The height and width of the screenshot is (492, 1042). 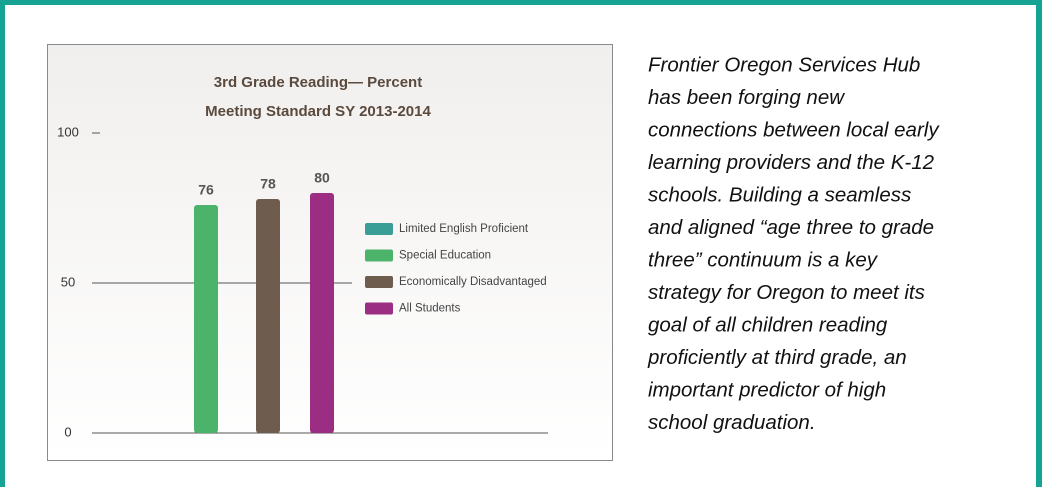 I want to click on legend-label: Special Education, so click(x=445, y=256).